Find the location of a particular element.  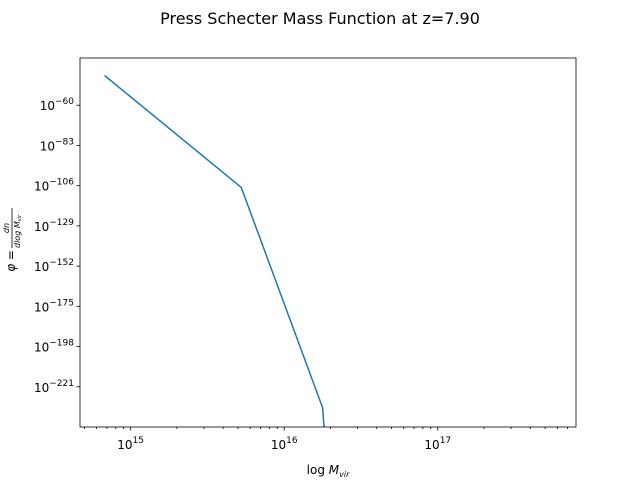

y-tick-label-exponent: −152 is located at coordinates (61, 263).